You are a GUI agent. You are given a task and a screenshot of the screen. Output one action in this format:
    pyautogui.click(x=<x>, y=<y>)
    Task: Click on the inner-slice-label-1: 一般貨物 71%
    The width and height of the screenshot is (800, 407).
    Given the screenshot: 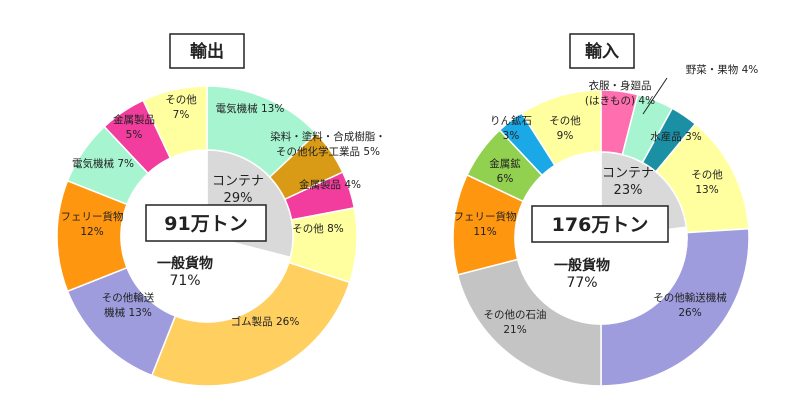 What is the action you would take?
    pyautogui.click(x=185, y=272)
    